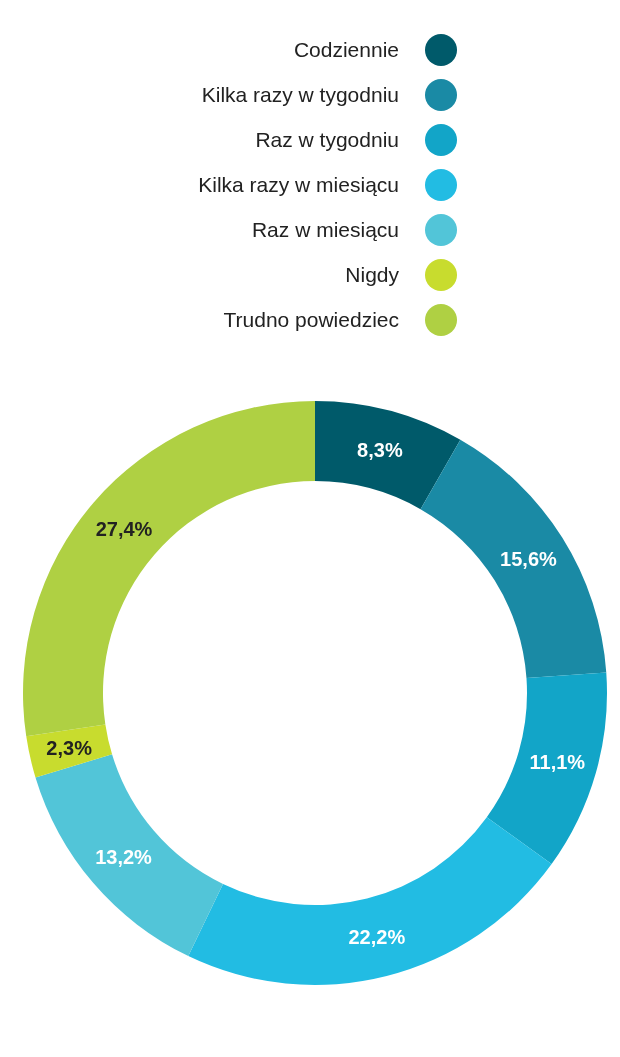  I want to click on legend-label: Kilka razy w tygodniu, so click(300, 94).